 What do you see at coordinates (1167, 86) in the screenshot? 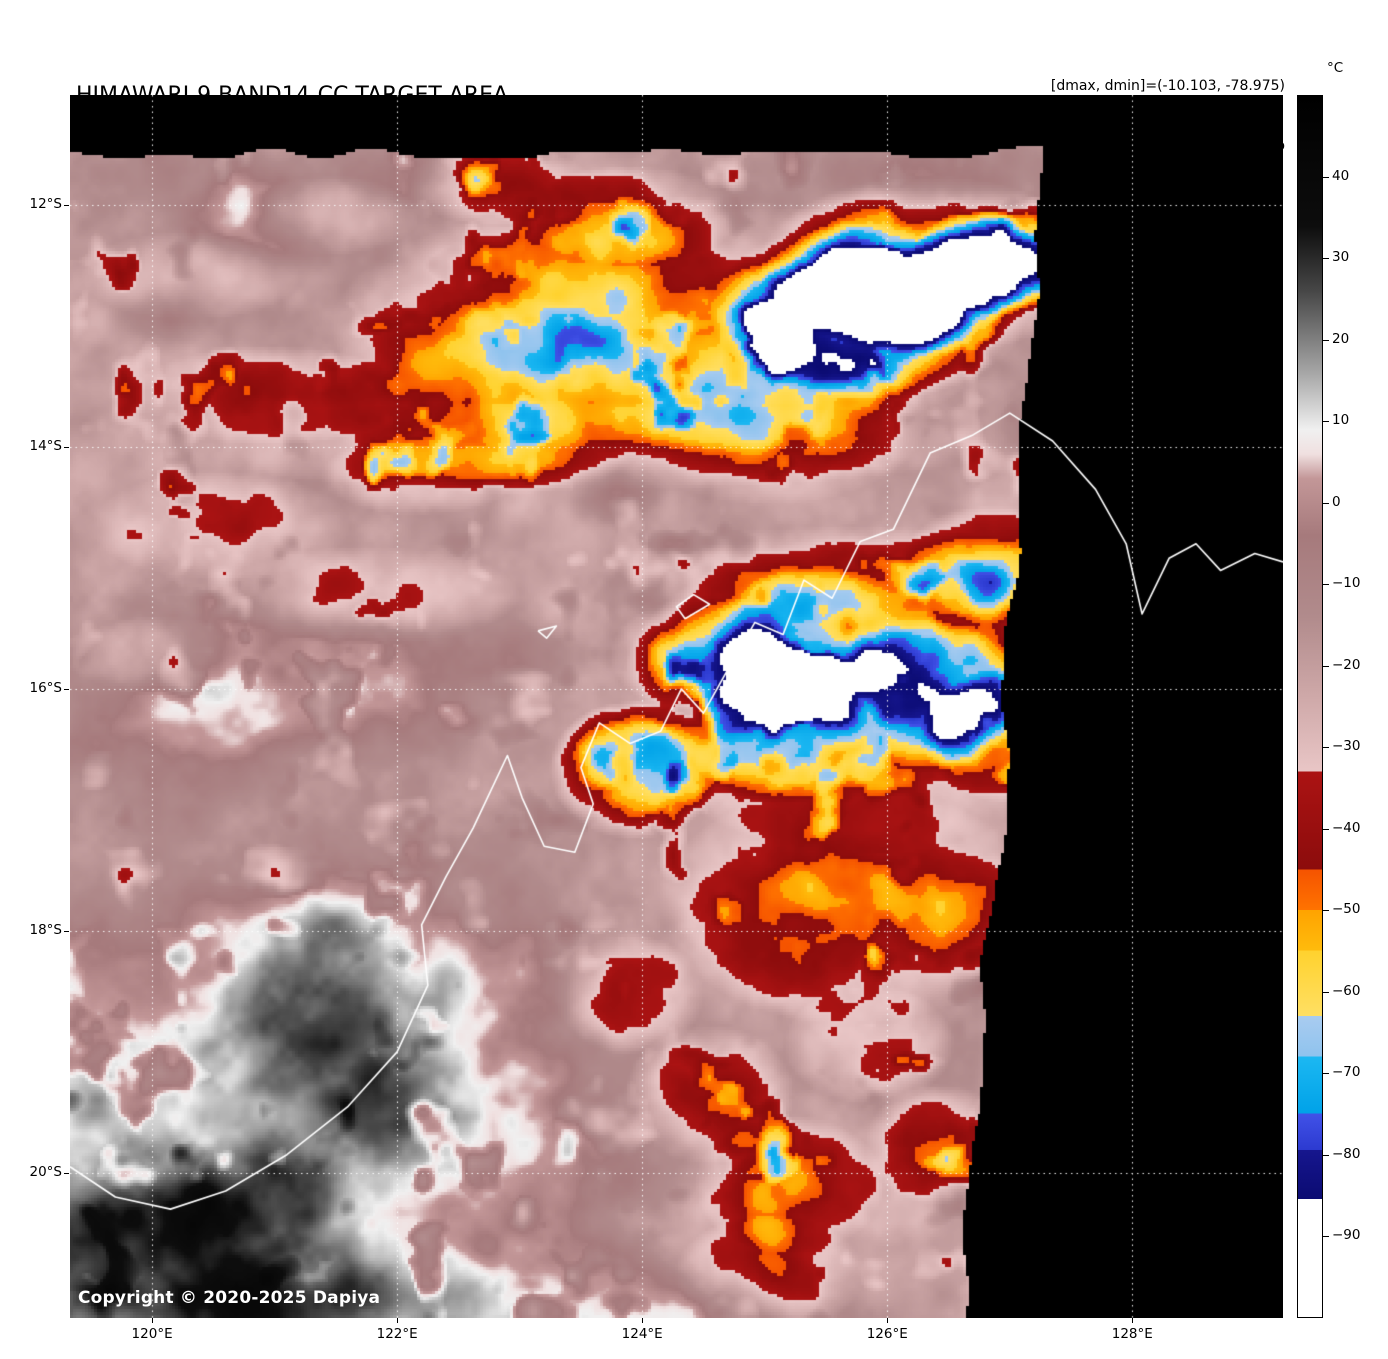
I see `dmax-dmin-label: [dmax, dmin]=(-10.103, -78.975)` at bounding box center [1167, 86].